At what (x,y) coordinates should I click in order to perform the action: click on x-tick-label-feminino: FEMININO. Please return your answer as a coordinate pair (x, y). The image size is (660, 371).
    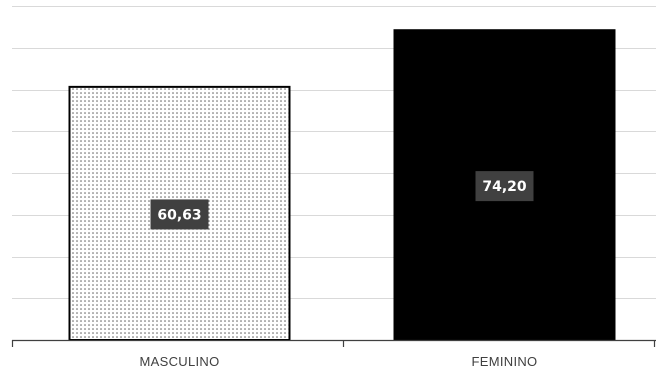
    Looking at the image, I should click on (505, 361).